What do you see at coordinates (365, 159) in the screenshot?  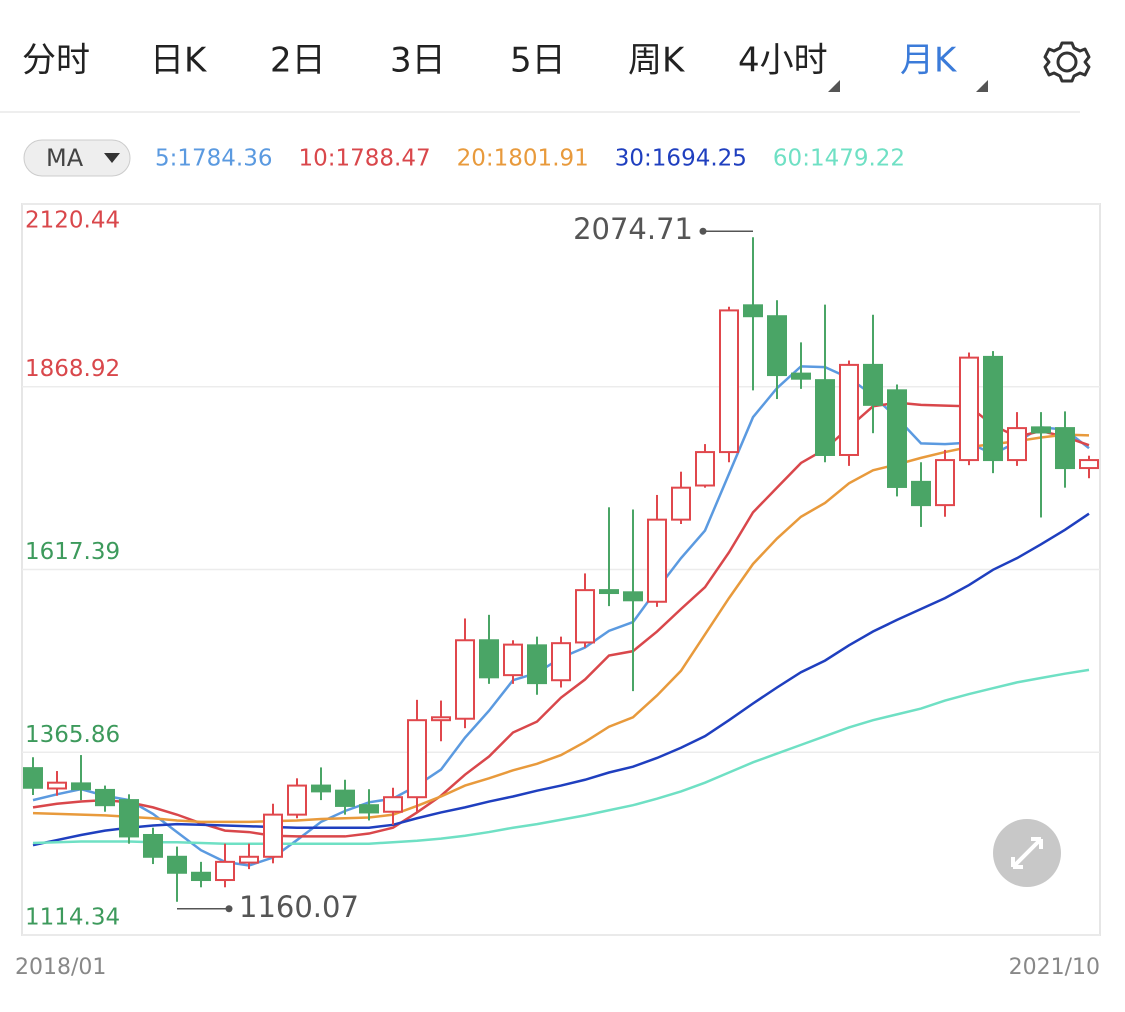 I see `legend-entry: 10:1788.47` at bounding box center [365, 159].